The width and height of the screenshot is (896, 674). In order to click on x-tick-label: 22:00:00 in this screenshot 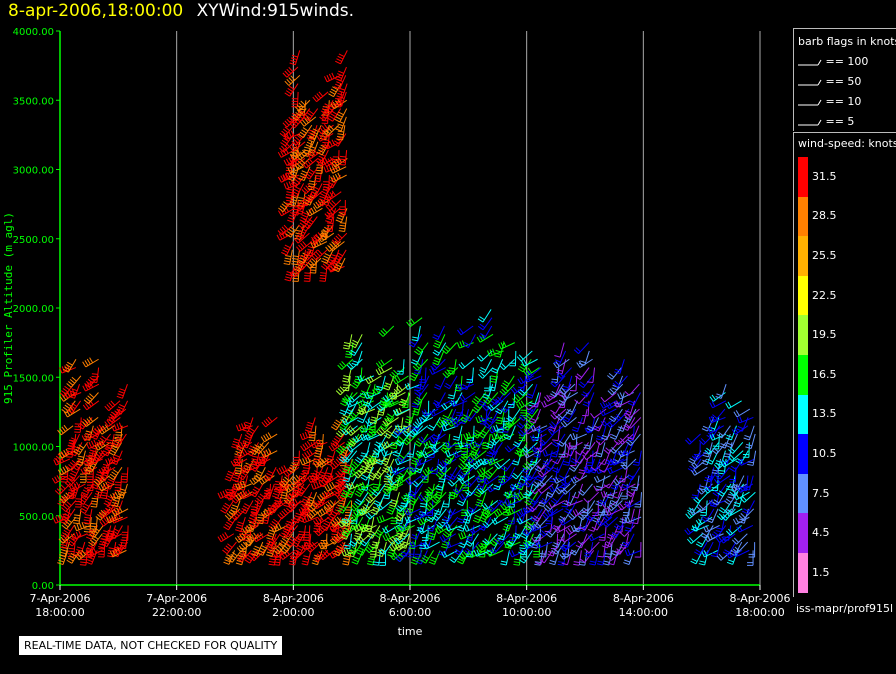, I will do `click(176, 612)`.